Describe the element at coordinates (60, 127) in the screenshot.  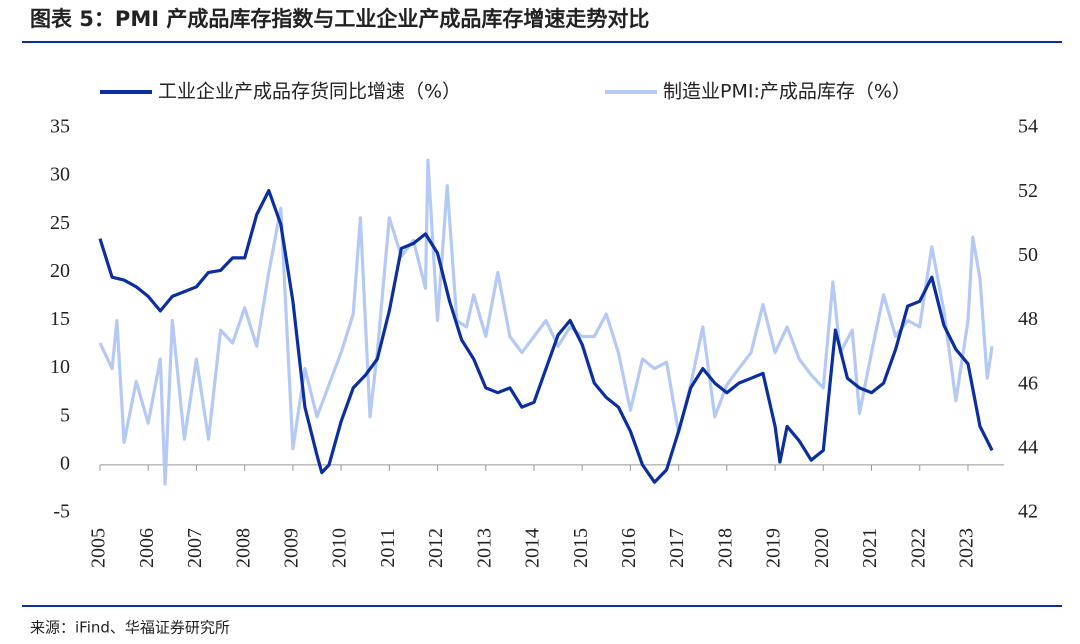
I see `y-tick-label: 35` at that location.